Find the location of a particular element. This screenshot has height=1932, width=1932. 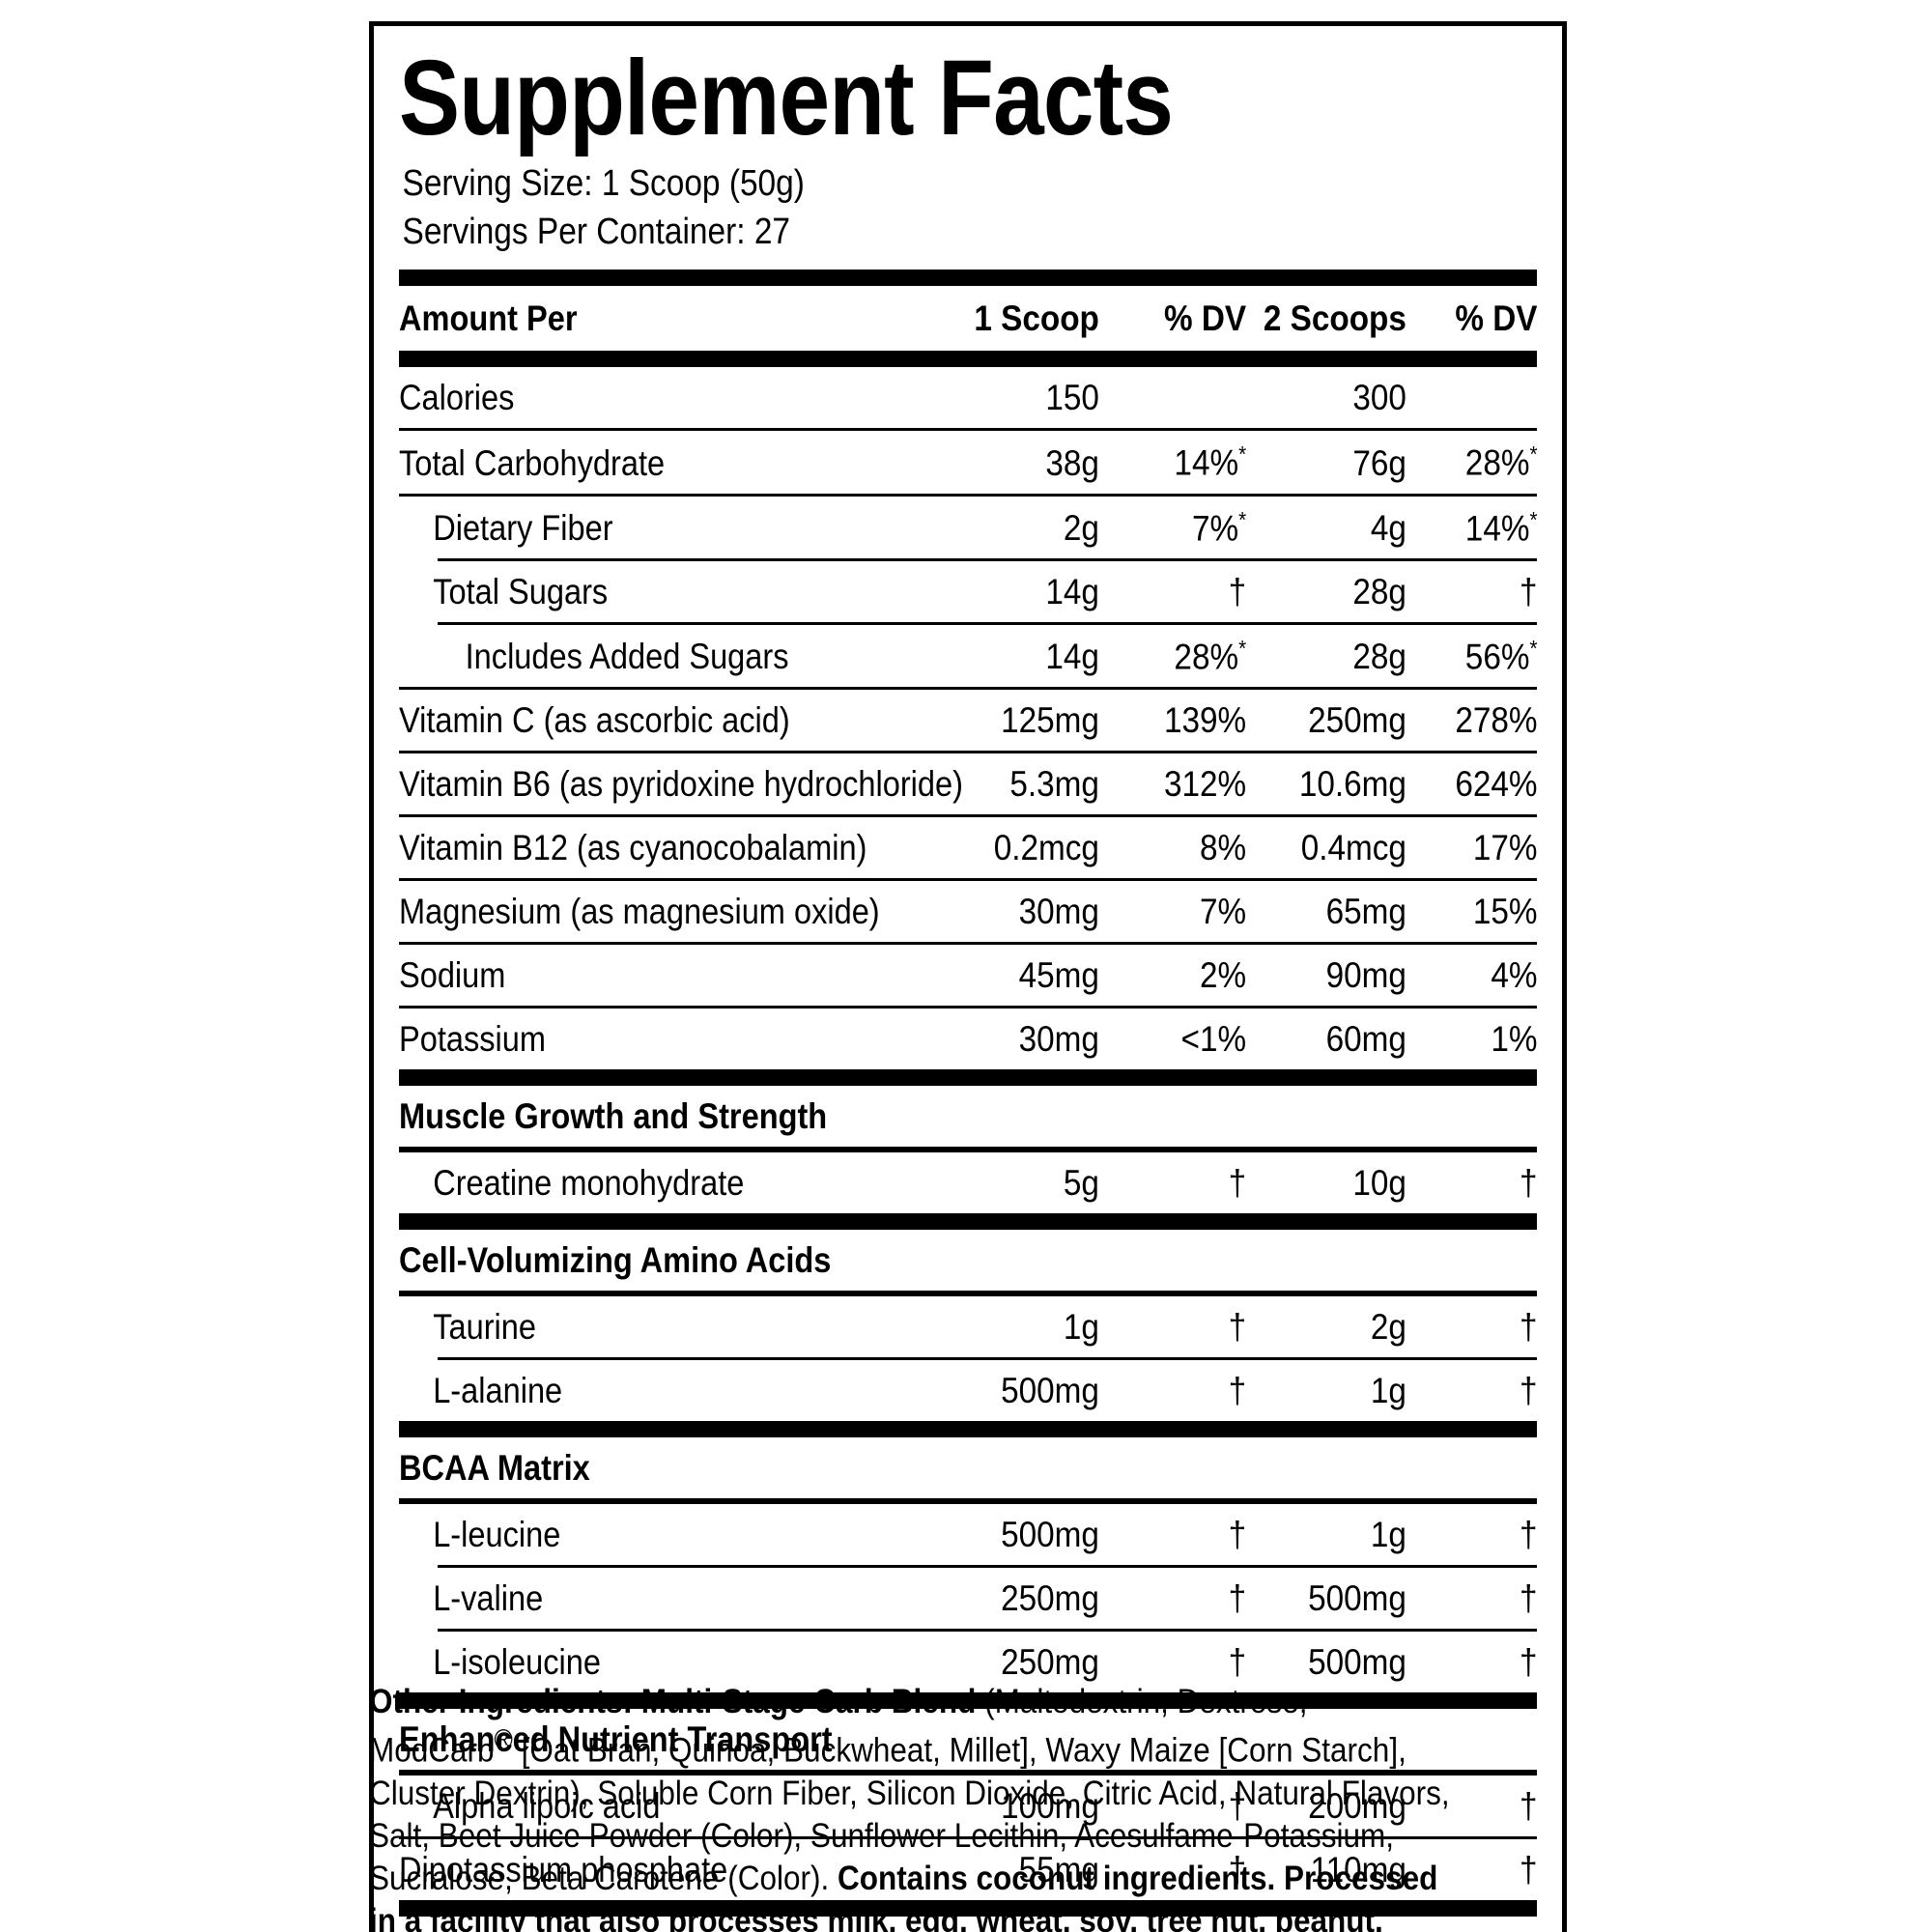

table-row: L-isoleucine 250mg † 500mg † is located at coordinates (968, 1662).